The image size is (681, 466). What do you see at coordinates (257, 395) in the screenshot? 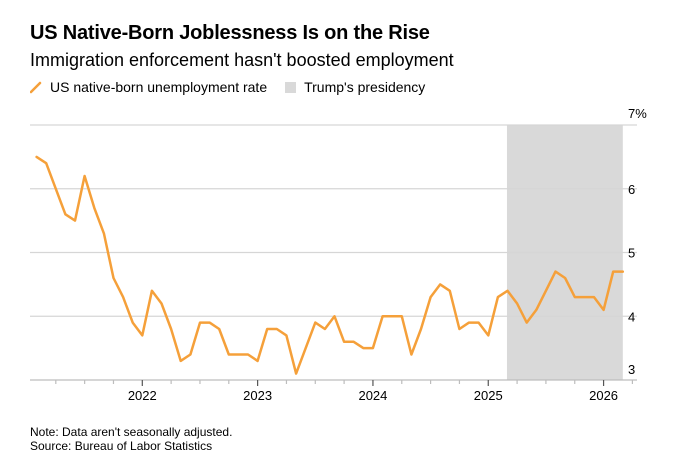
I see `x-tick-label: 2023` at bounding box center [257, 395].